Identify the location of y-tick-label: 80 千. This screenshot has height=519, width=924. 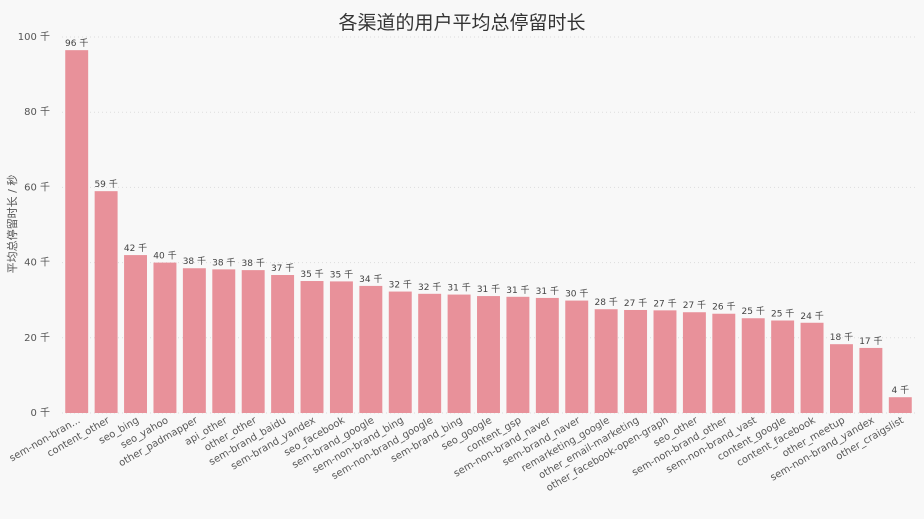
(37, 112).